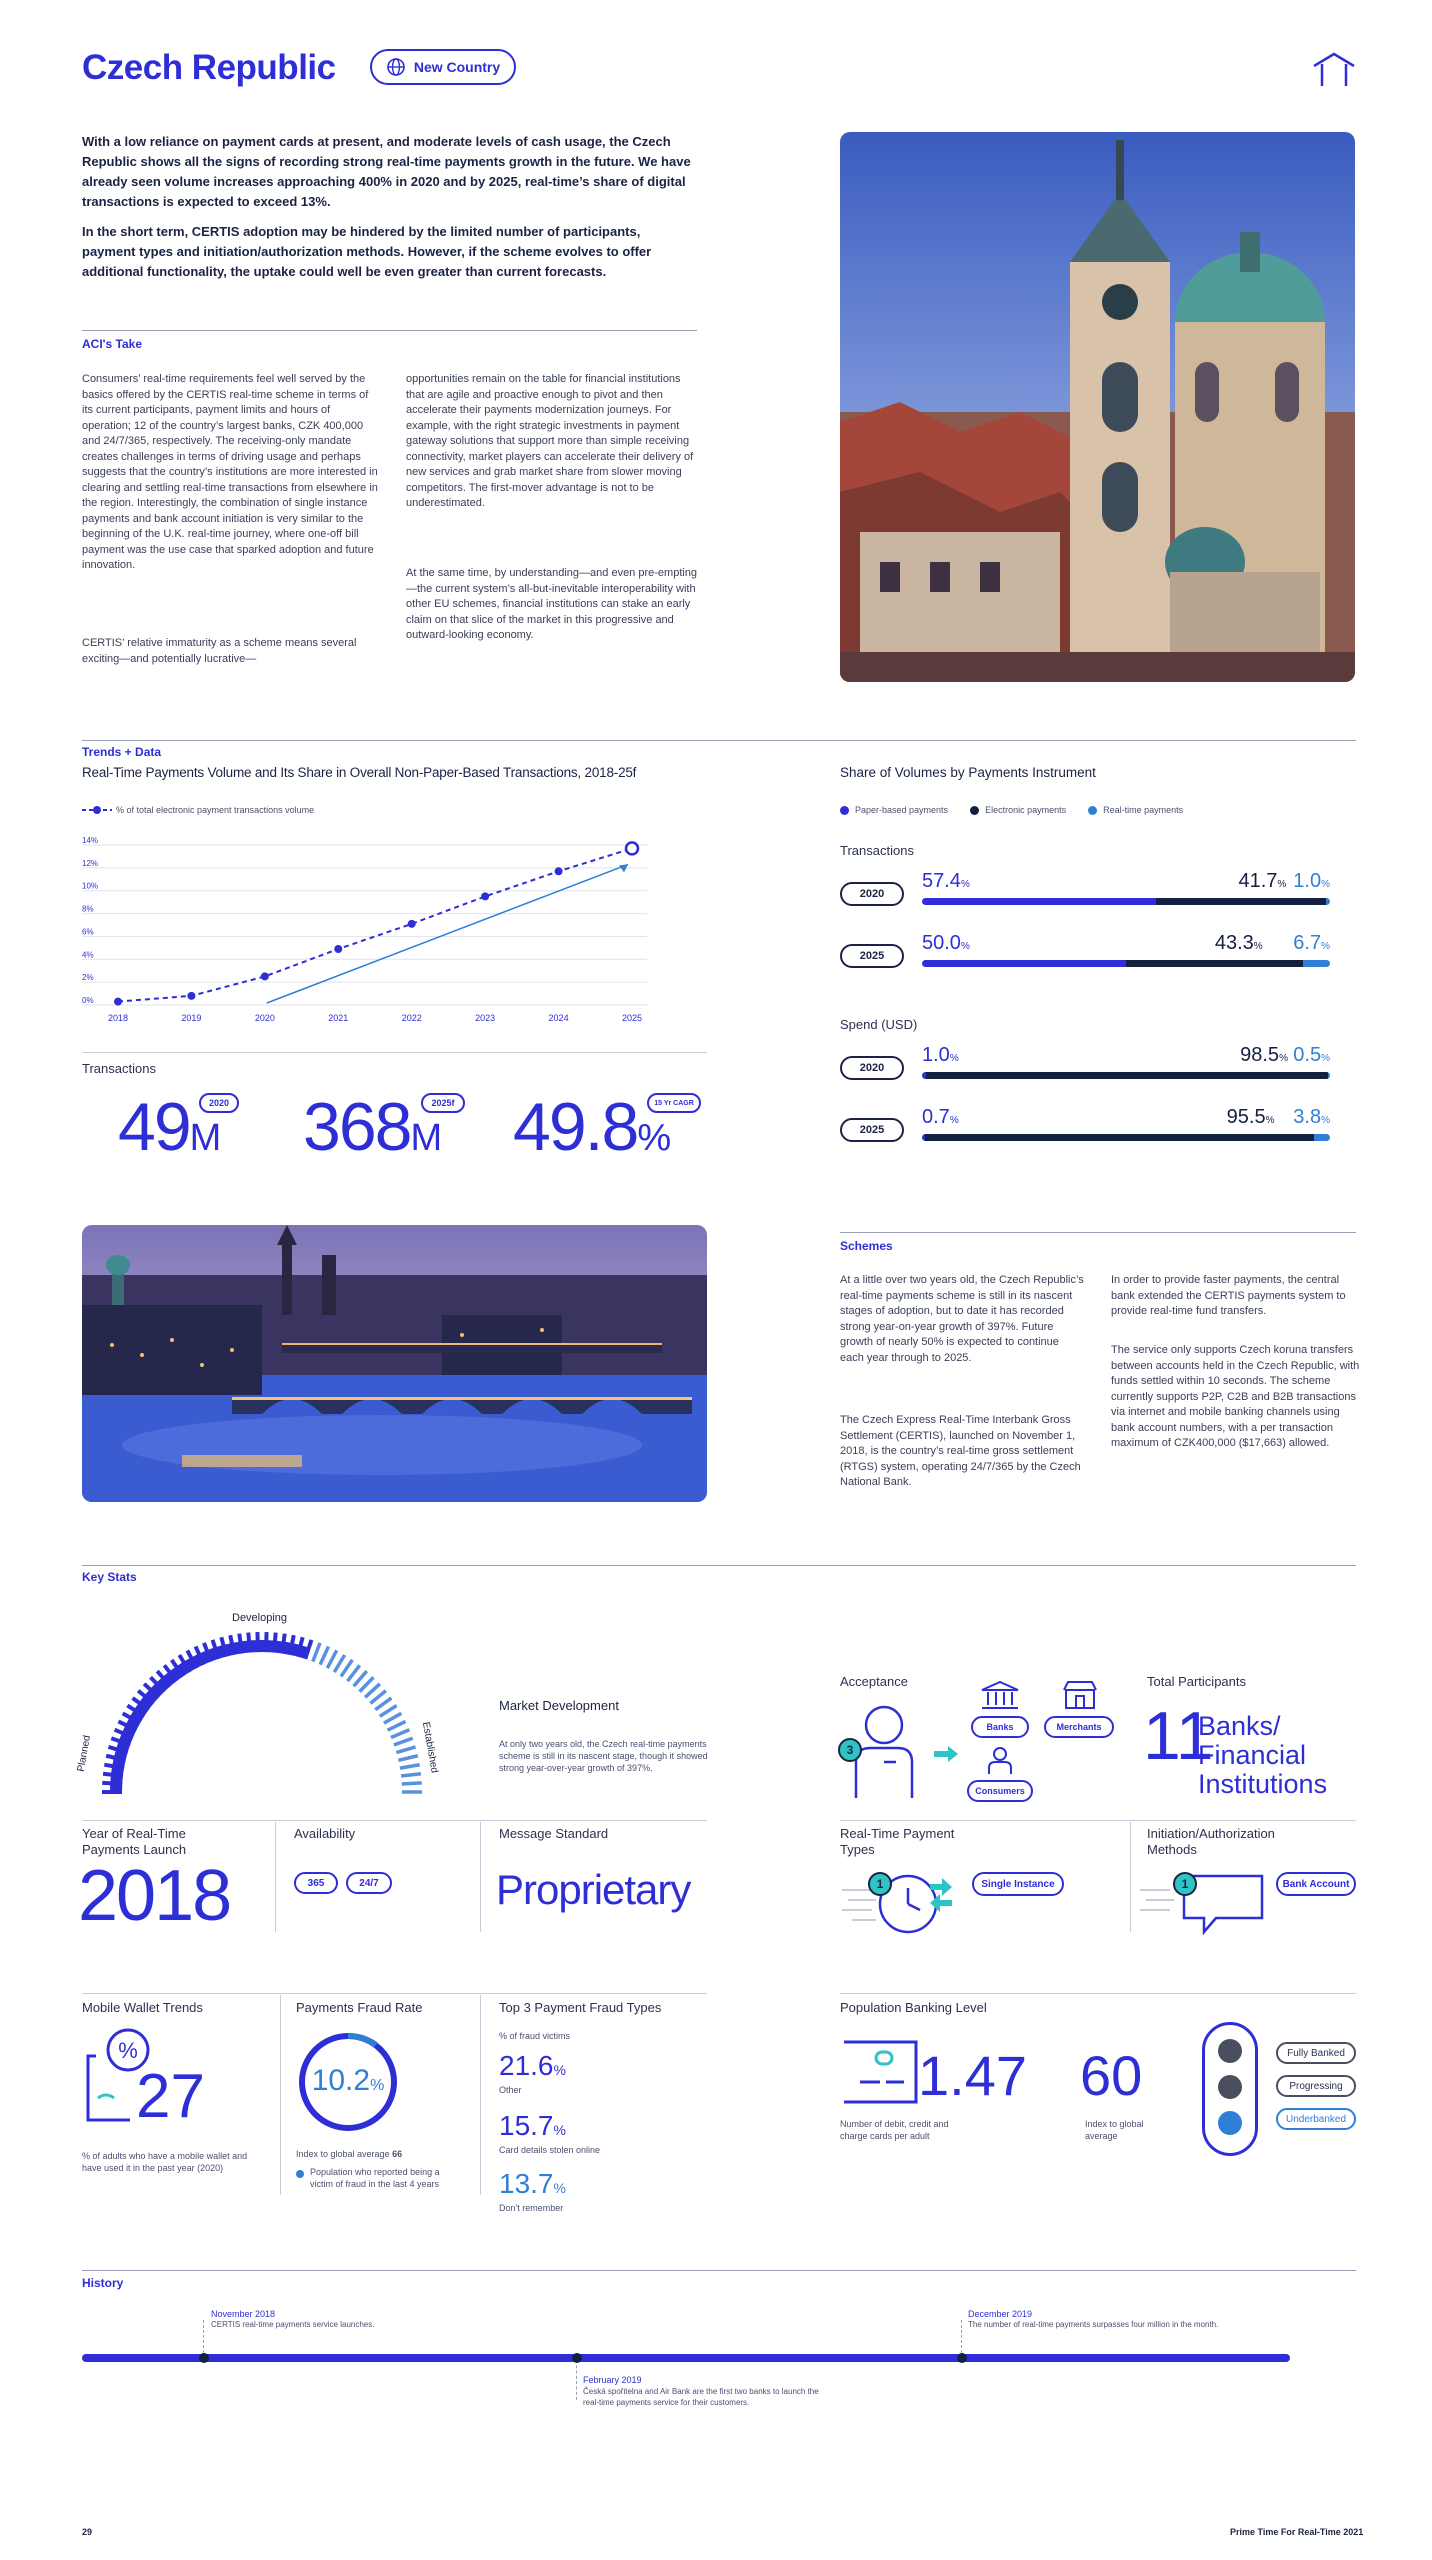 The height and width of the screenshot is (2560, 1432). I want to click on stat-2020-unit: M, so click(205, 1138).